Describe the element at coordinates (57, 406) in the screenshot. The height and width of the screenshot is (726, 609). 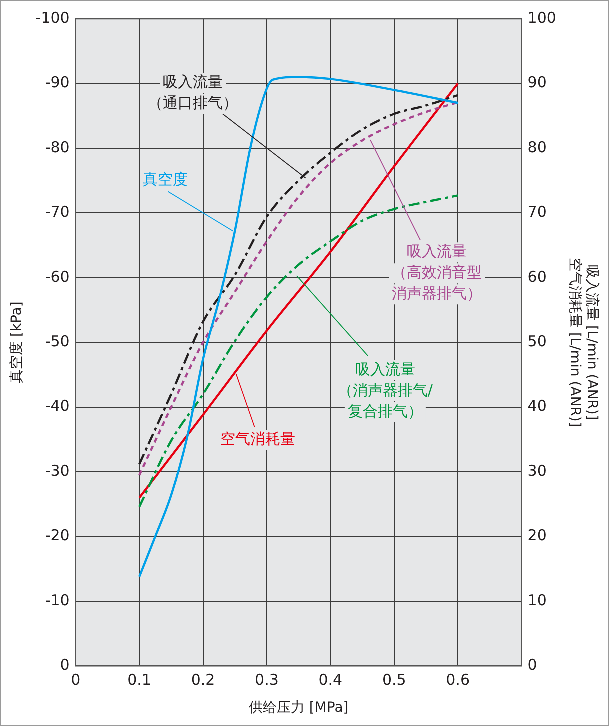
I see `y-tick-label: -40` at that location.